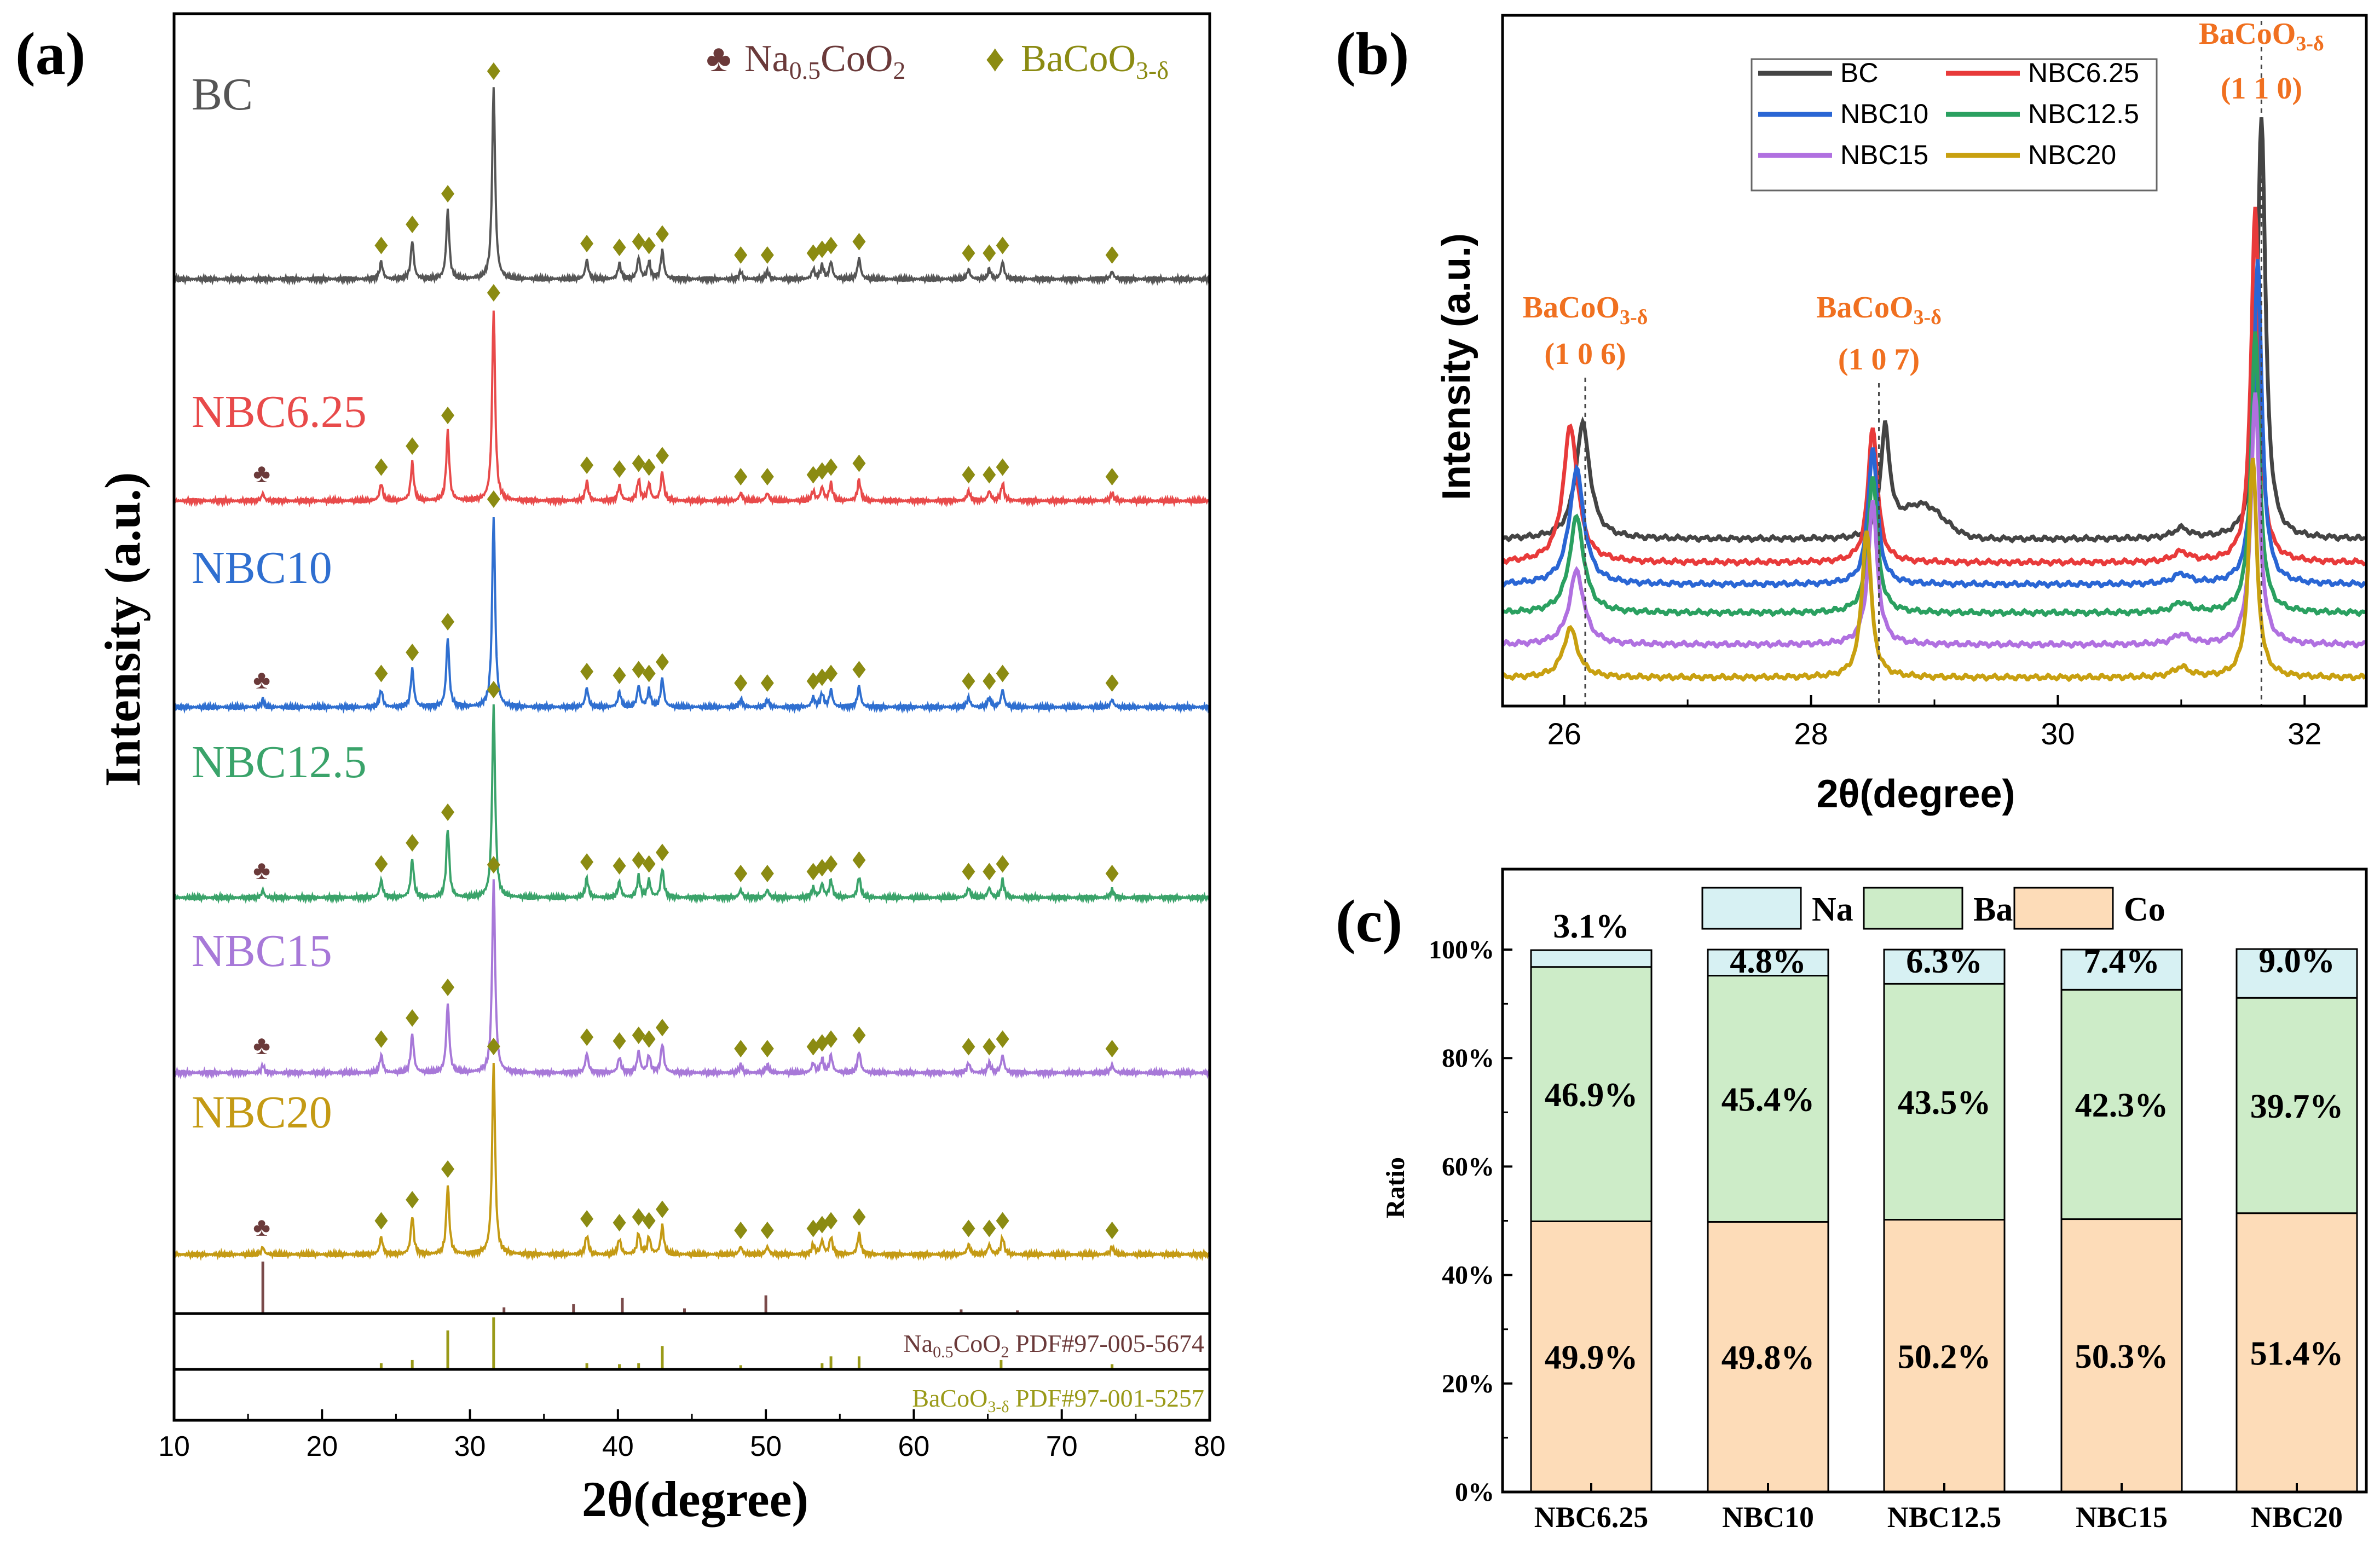  I want to click on bar-segment-Co-NBC10, so click(1768, 1357).